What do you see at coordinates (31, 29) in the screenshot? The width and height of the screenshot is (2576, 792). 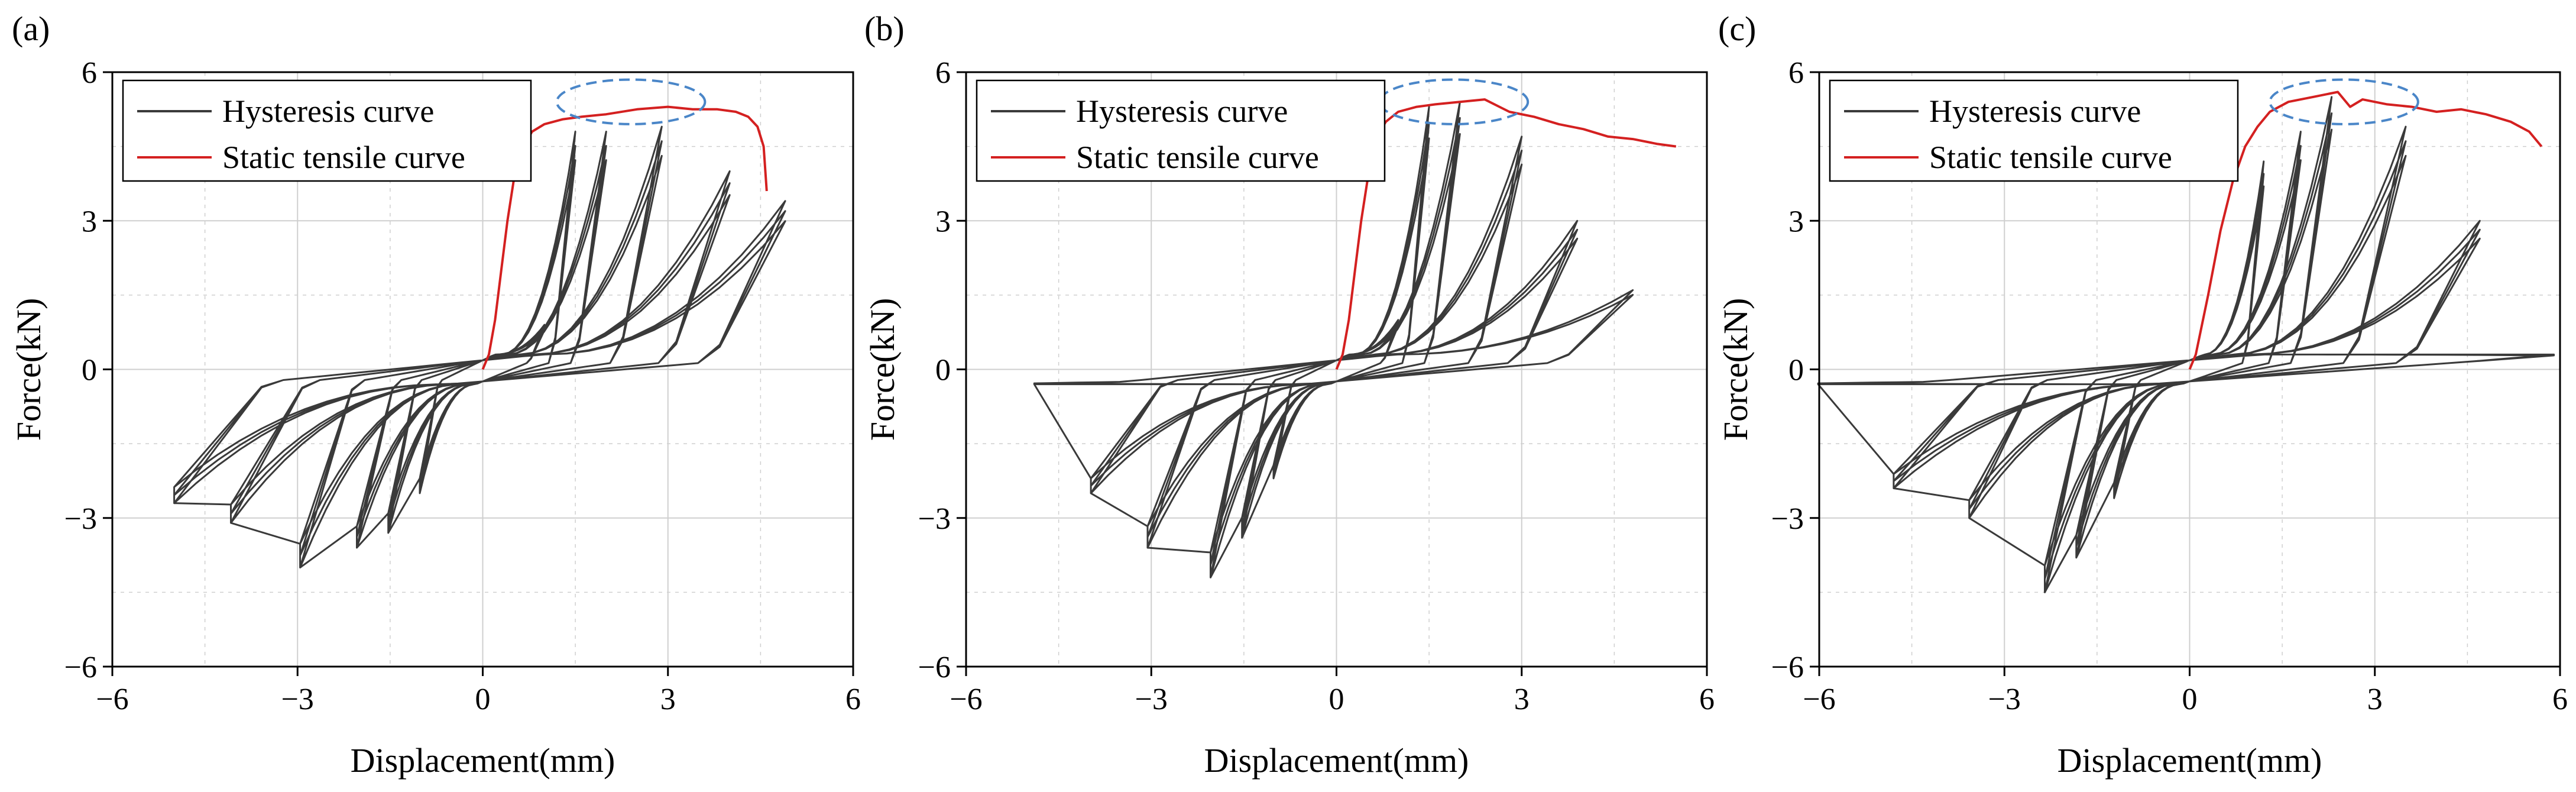 I see `panel-label: (a)` at bounding box center [31, 29].